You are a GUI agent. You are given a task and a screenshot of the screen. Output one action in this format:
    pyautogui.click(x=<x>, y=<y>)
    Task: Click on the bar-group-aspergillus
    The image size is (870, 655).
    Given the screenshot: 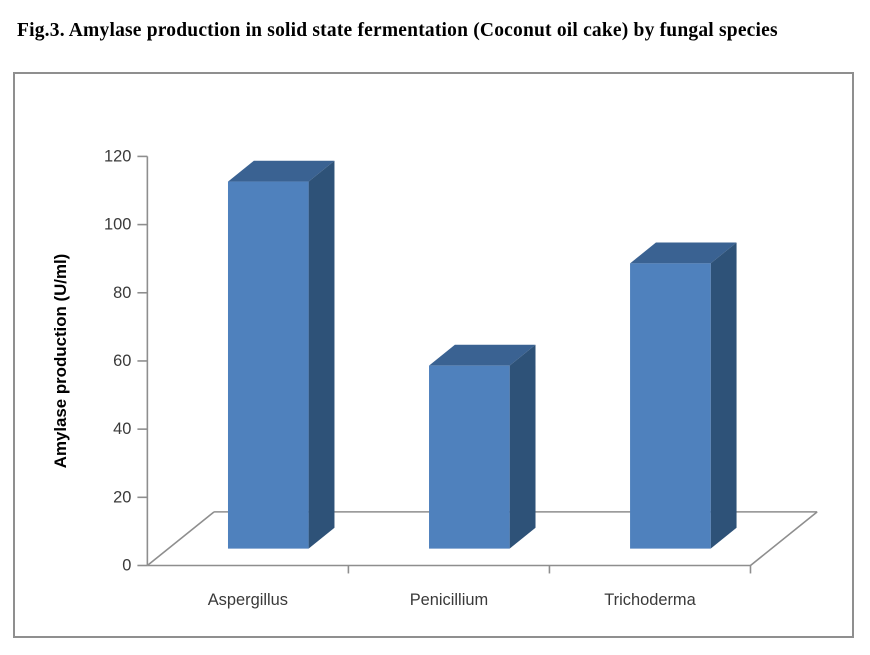 What is the action you would take?
    pyautogui.click(x=281, y=354)
    